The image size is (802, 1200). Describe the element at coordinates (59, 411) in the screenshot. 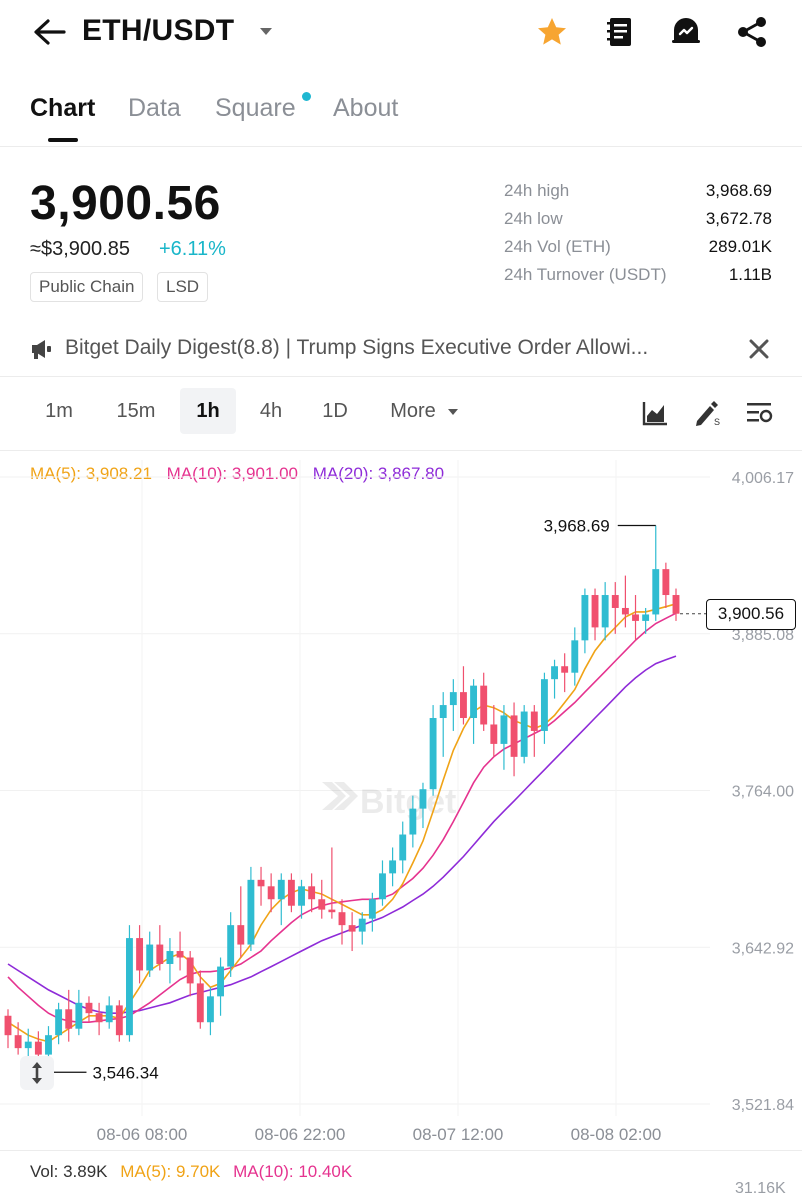

I see `interval-1m: 1m` at that location.